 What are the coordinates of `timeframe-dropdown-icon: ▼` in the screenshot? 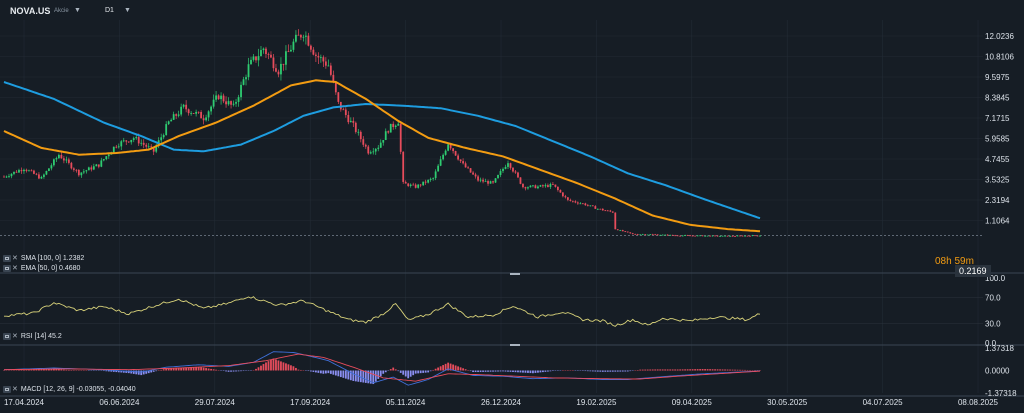 It's located at (127, 10).